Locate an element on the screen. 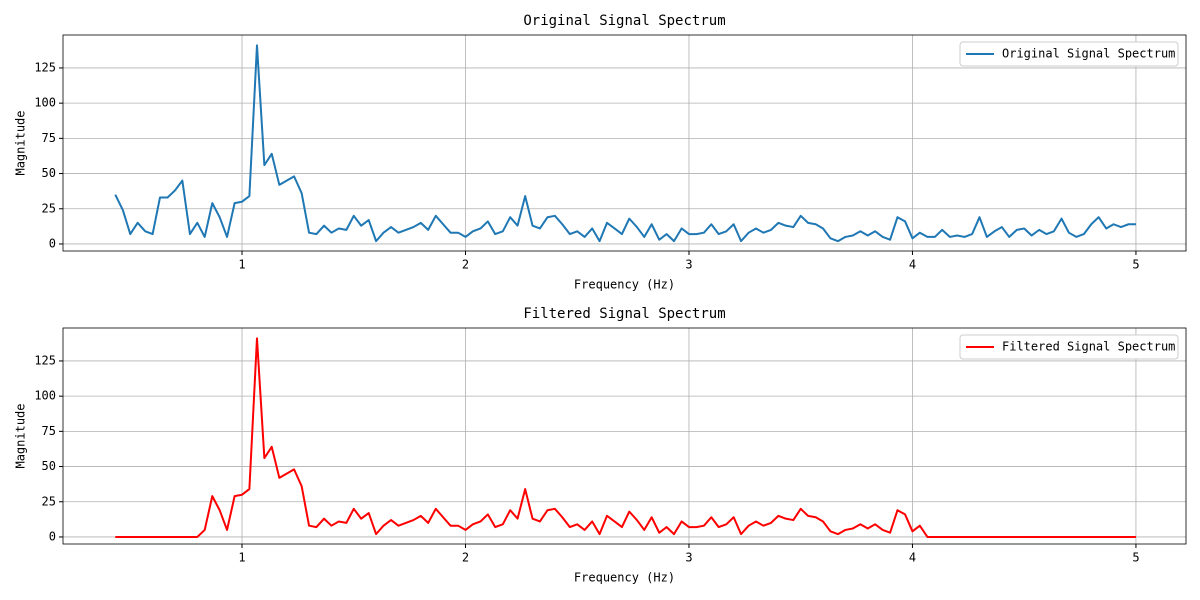 The width and height of the screenshot is (1200, 600). chart-title: Filtered Signal Spectrum is located at coordinates (624, 314).